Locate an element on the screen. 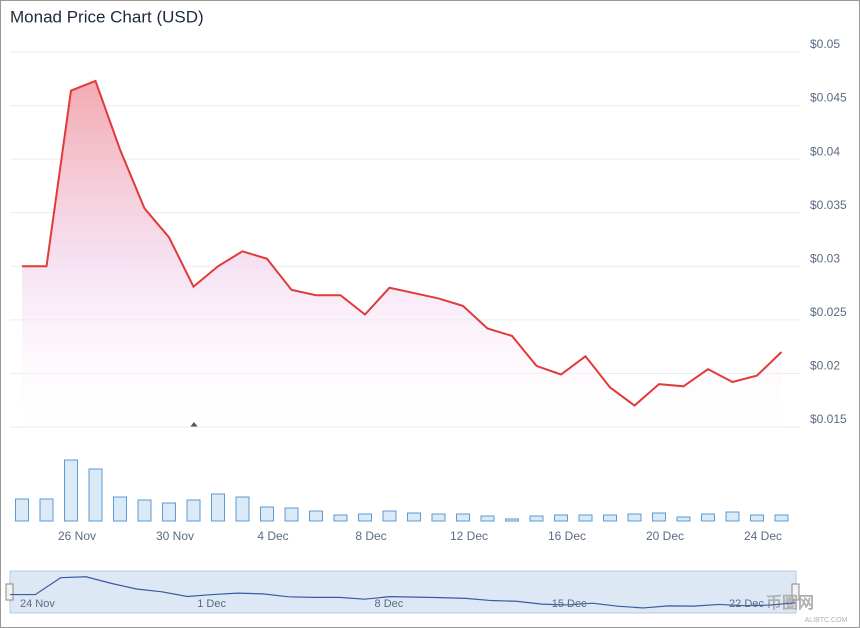  x-tick-label: 8 Dec is located at coordinates (370, 536).